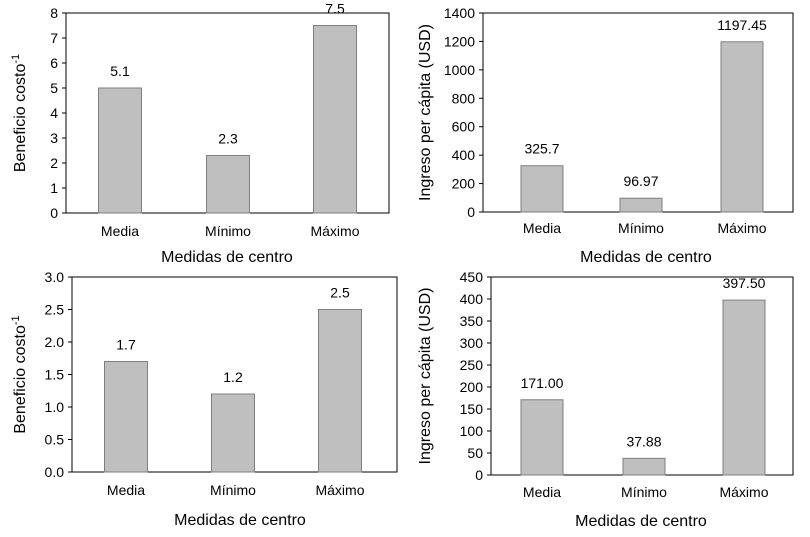  What do you see at coordinates (120, 71) in the screenshot?
I see `data-label: 5.1` at bounding box center [120, 71].